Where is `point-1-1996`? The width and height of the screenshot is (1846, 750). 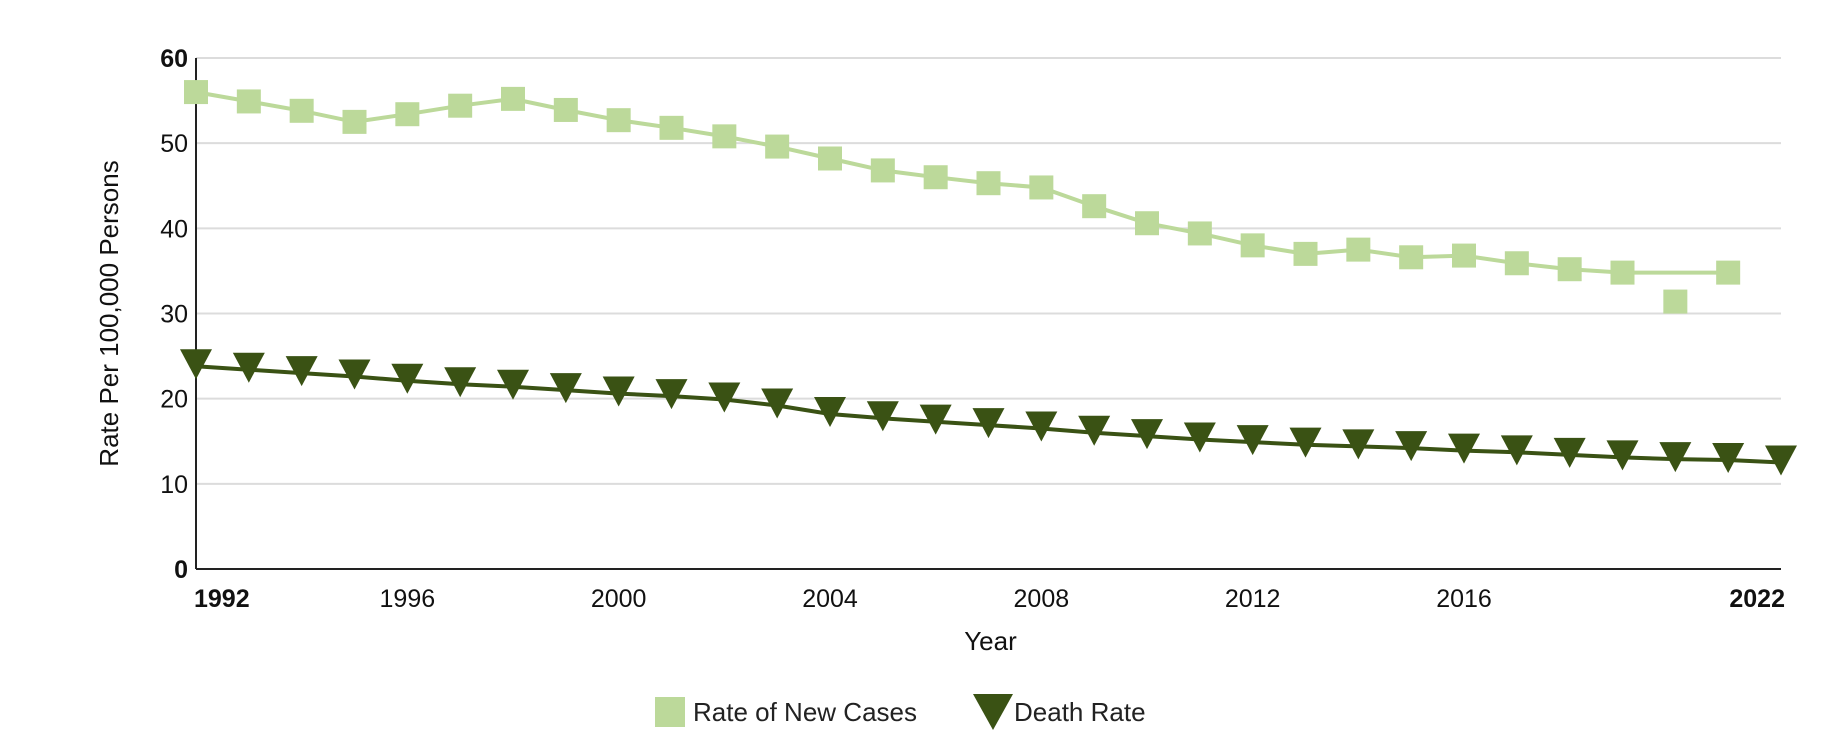 point-1-1996 is located at coordinates (407, 378).